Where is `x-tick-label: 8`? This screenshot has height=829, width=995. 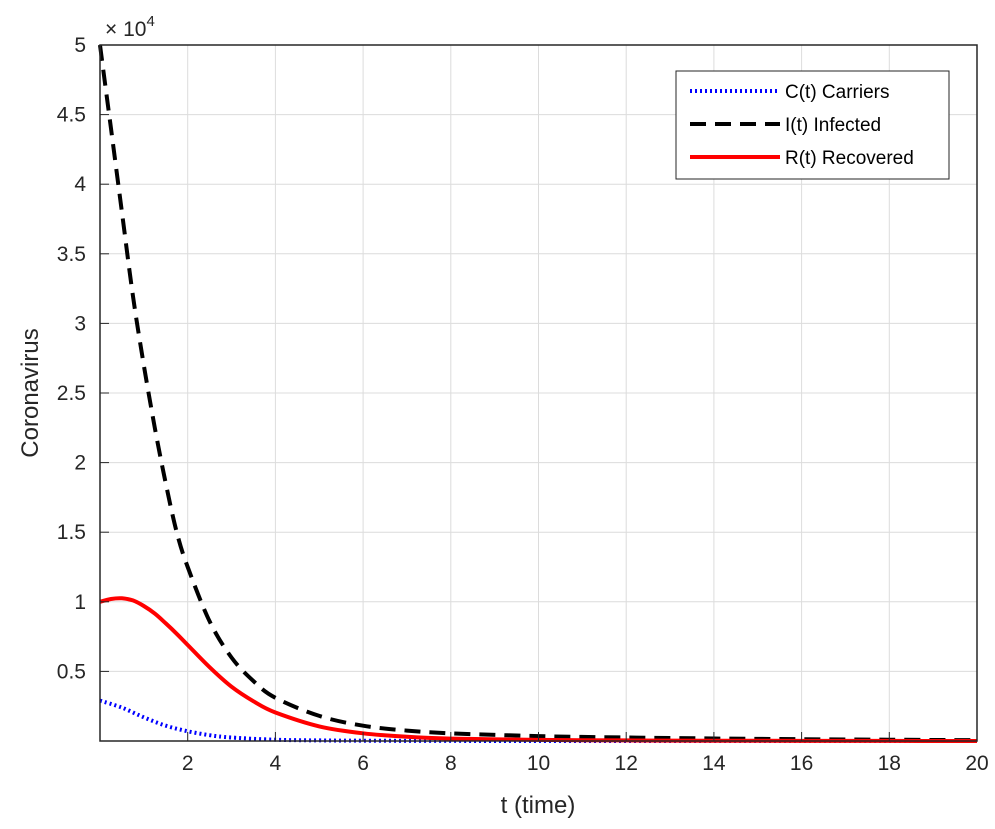 x-tick-label: 8 is located at coordinates (451, 763).